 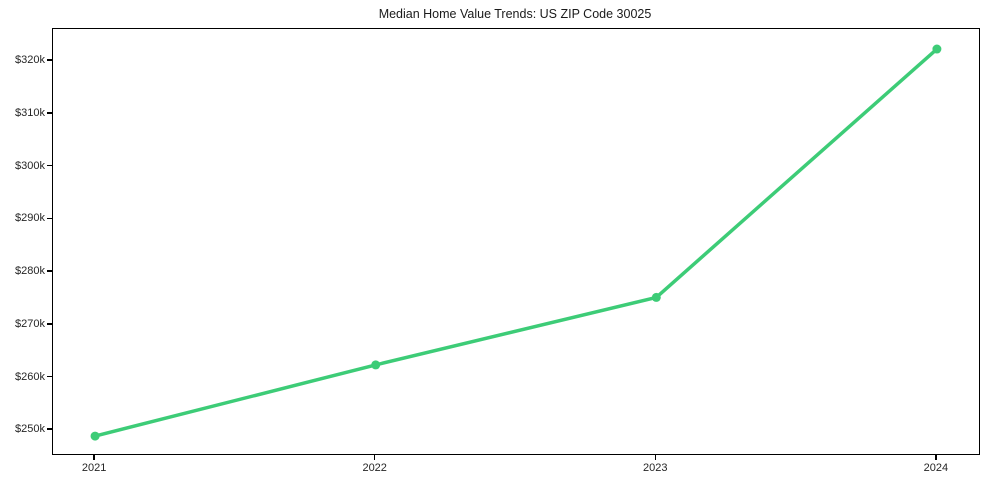 I want to click on y-tick-label: $300k, so click(x=30, y=165).